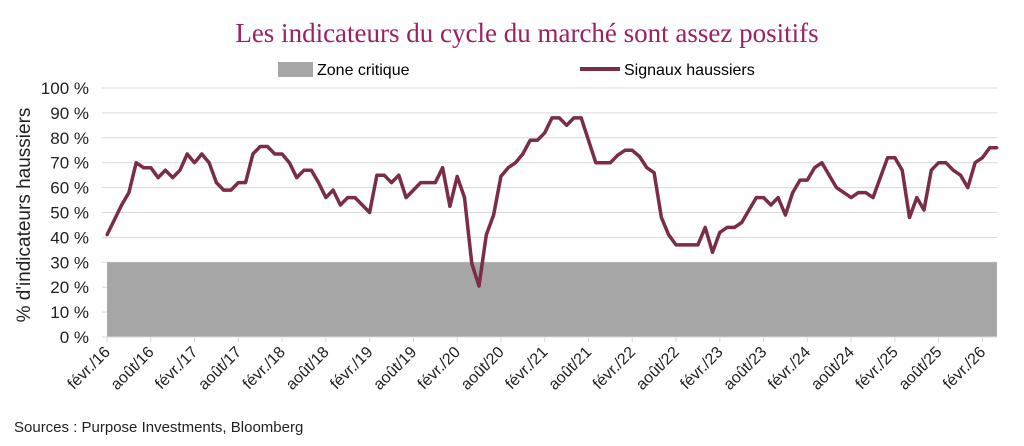  I want to click on y-tick-label: 0 %, so click(74, 337).